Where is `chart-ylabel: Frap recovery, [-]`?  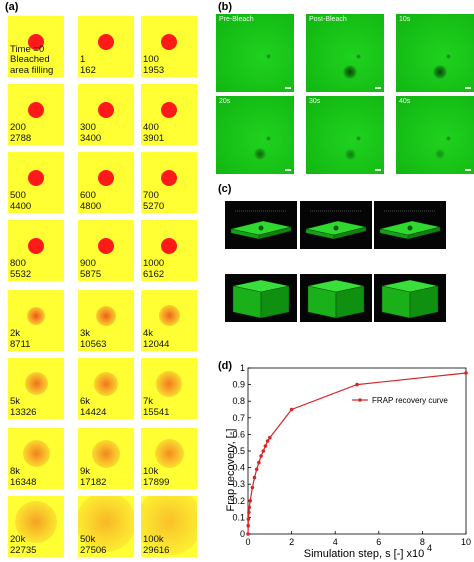 chart-ylabel: Frap recovery, [-] is located at coordinates (231, 470).